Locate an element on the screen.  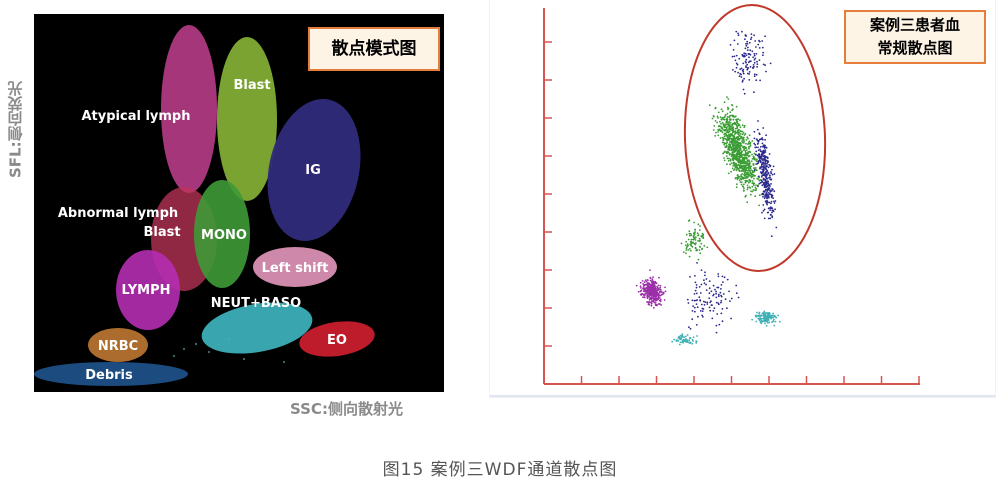
label-abnormal-lymph: Abnormal lymph is located at coordinates (118, 213).